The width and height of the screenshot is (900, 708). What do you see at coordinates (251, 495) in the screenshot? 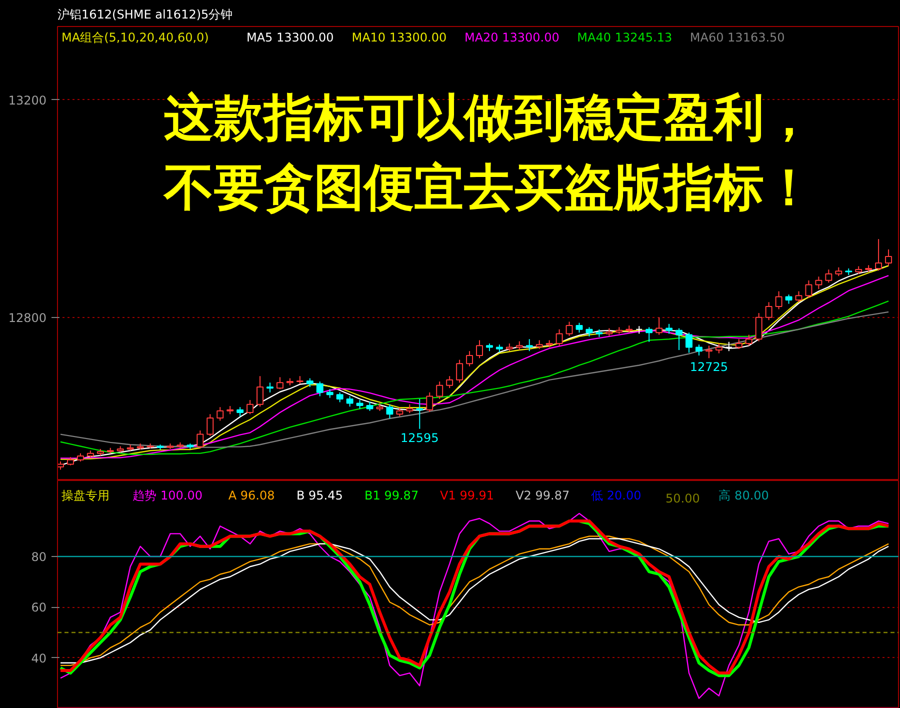
I see `text: A 96.08` at bounding box center [251, 495].